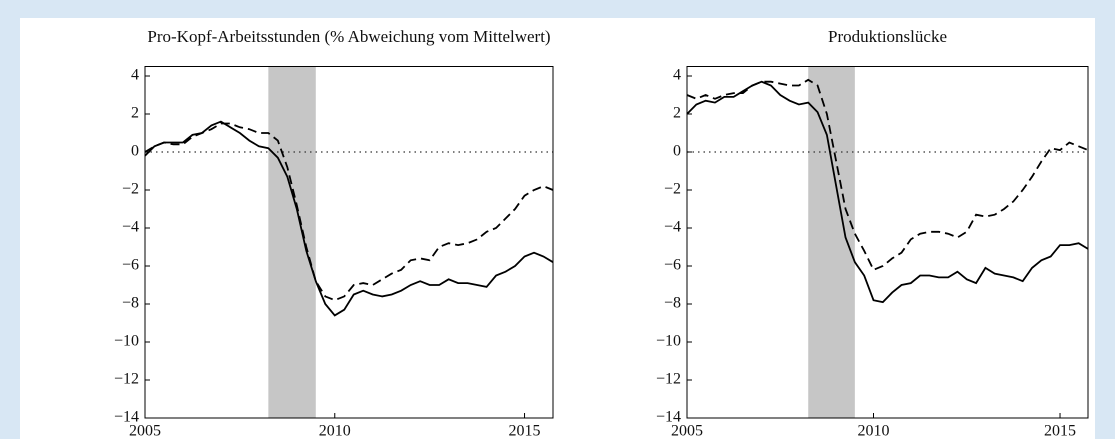  Describe the element at coordinates (887, 36) in the screenshot. I see `chart-title: Produktionslücke` at that location.